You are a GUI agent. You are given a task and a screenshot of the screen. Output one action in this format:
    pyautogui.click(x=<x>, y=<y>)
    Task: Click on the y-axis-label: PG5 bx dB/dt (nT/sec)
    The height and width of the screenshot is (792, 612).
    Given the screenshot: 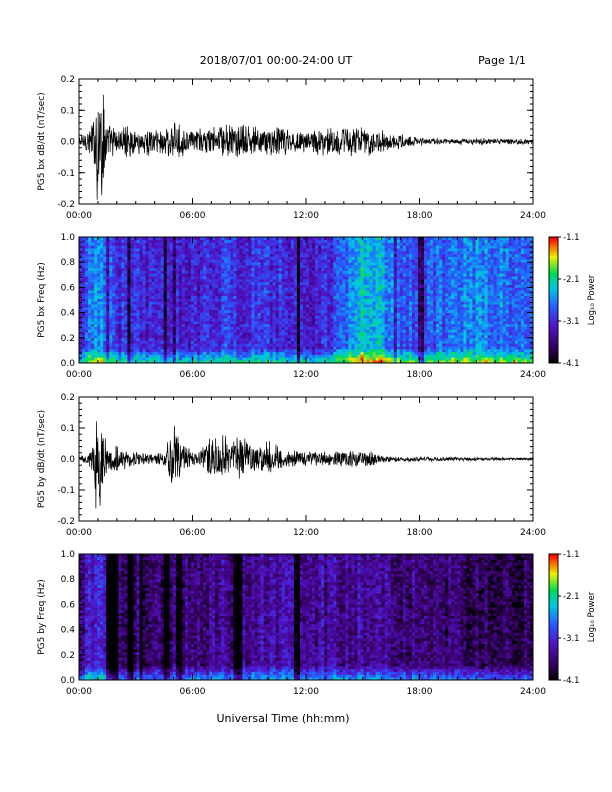 What is the action you would take?
    pyautogui.click(x=42, y=141)
    